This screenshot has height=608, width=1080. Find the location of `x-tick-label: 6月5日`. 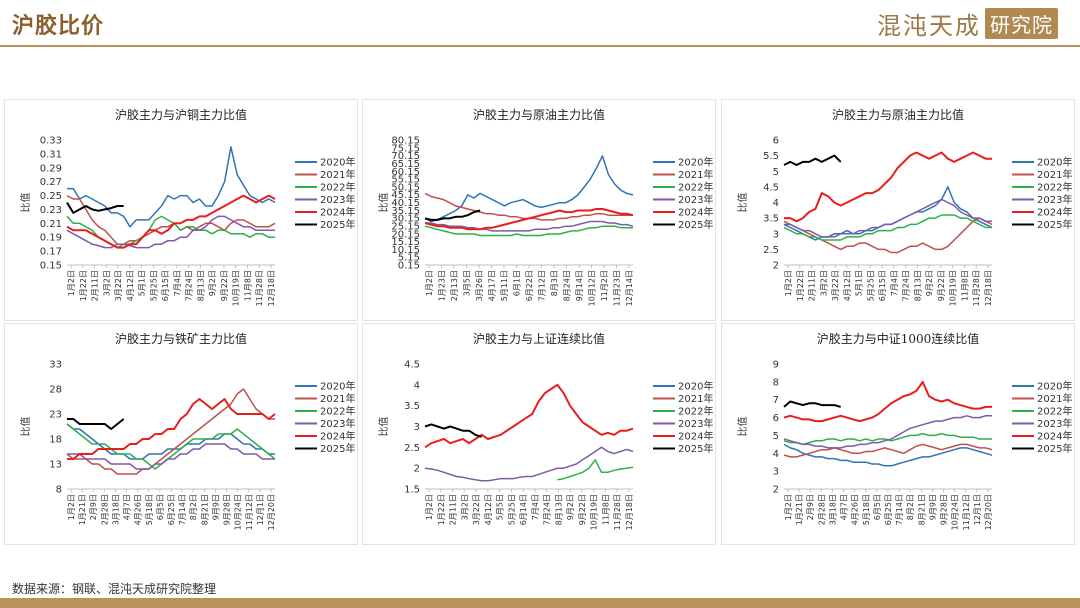

x-tick-label: 6月5日 is located at coordinates (877, 507).